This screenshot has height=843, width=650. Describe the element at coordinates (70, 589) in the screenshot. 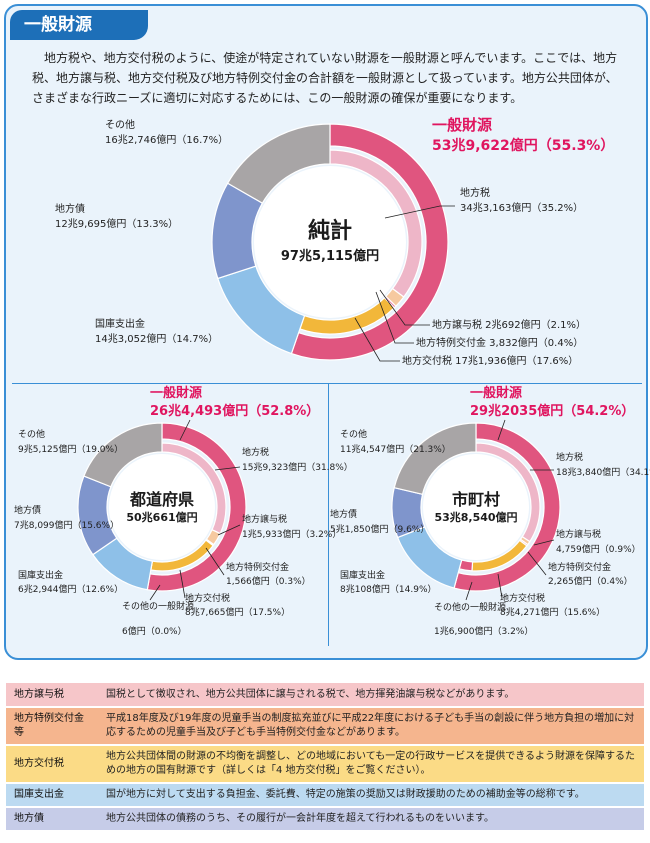

I see `slice-value: 6兆2,944億円（12.6%）` at that location.